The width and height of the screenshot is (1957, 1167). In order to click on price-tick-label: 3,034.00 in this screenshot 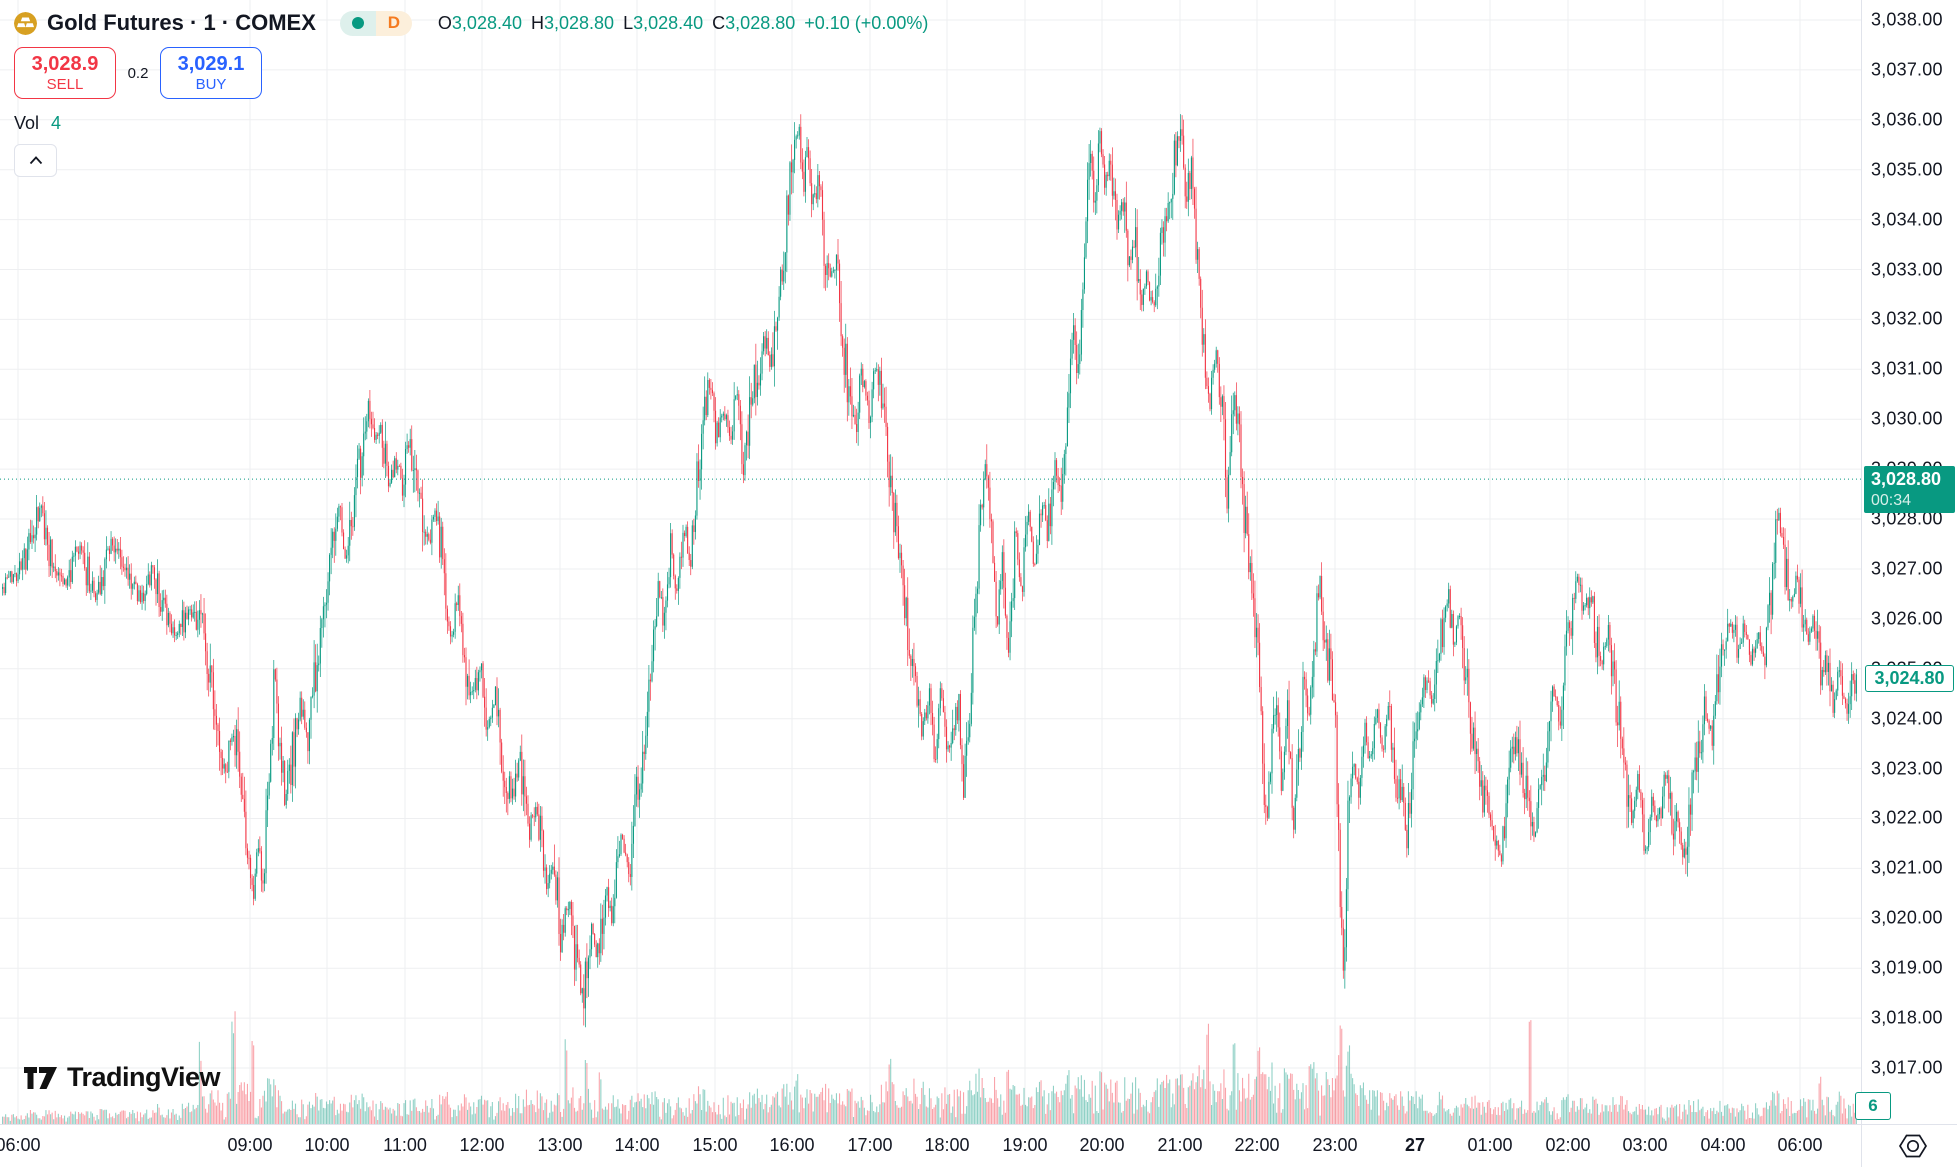, I will do `click(1907, 219)`.